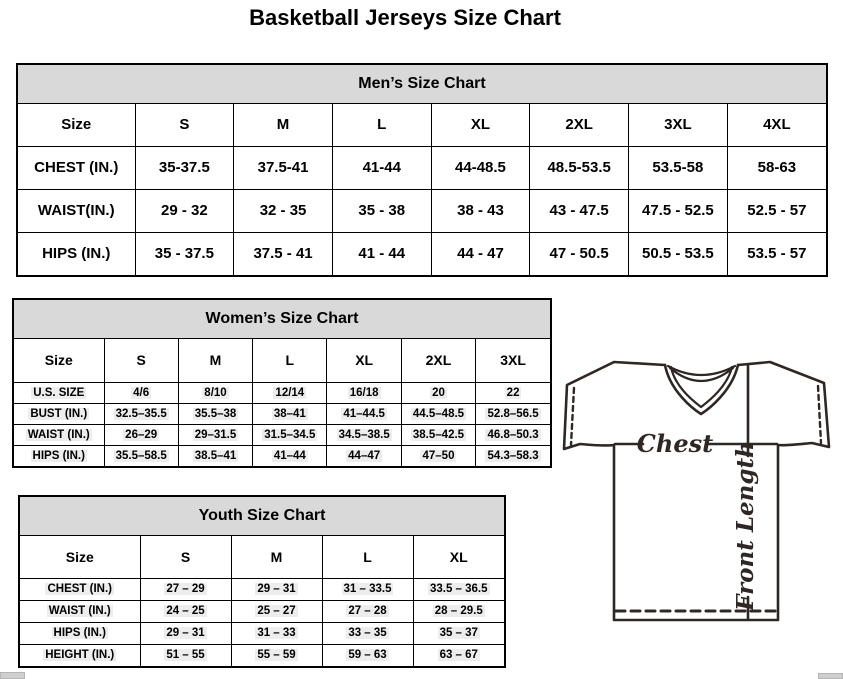  Describe the element at coordinates (290, 392) in the screenshot. I see `measurement-value-cell: 12/14` at that location.